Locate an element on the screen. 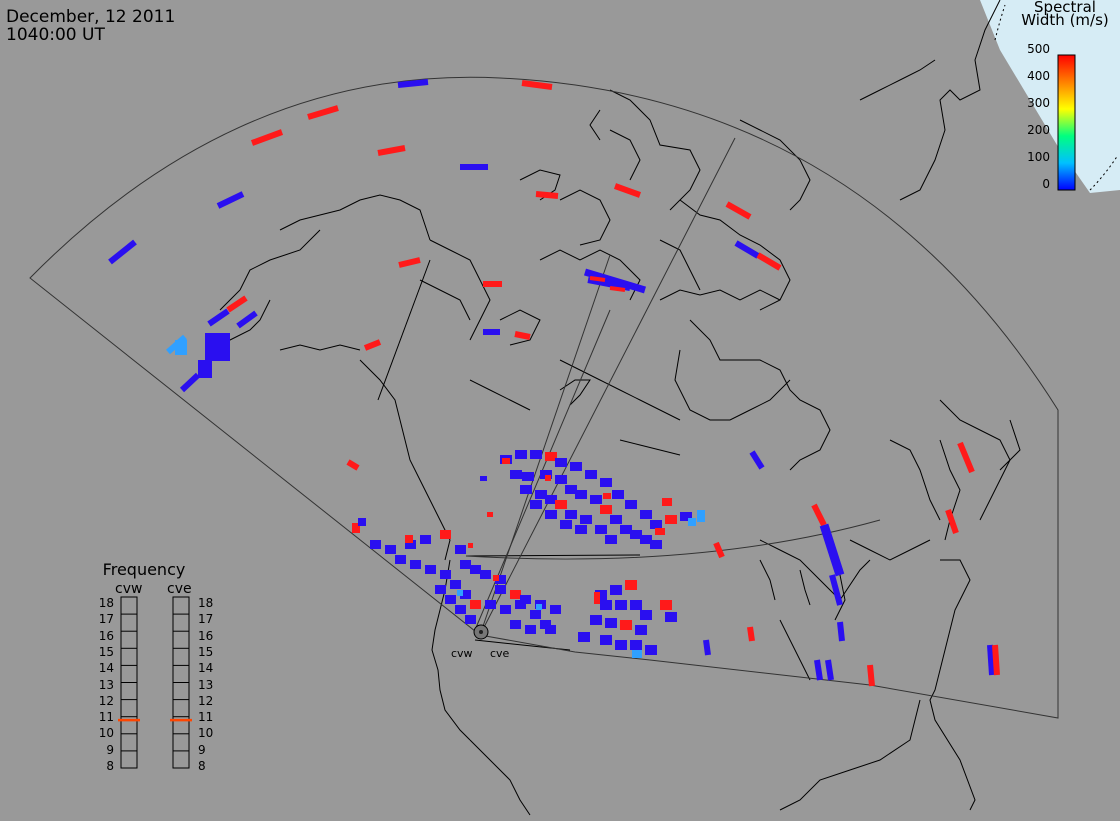  map-date-title: December, 12 2011 is located at coordinates (91, 17).